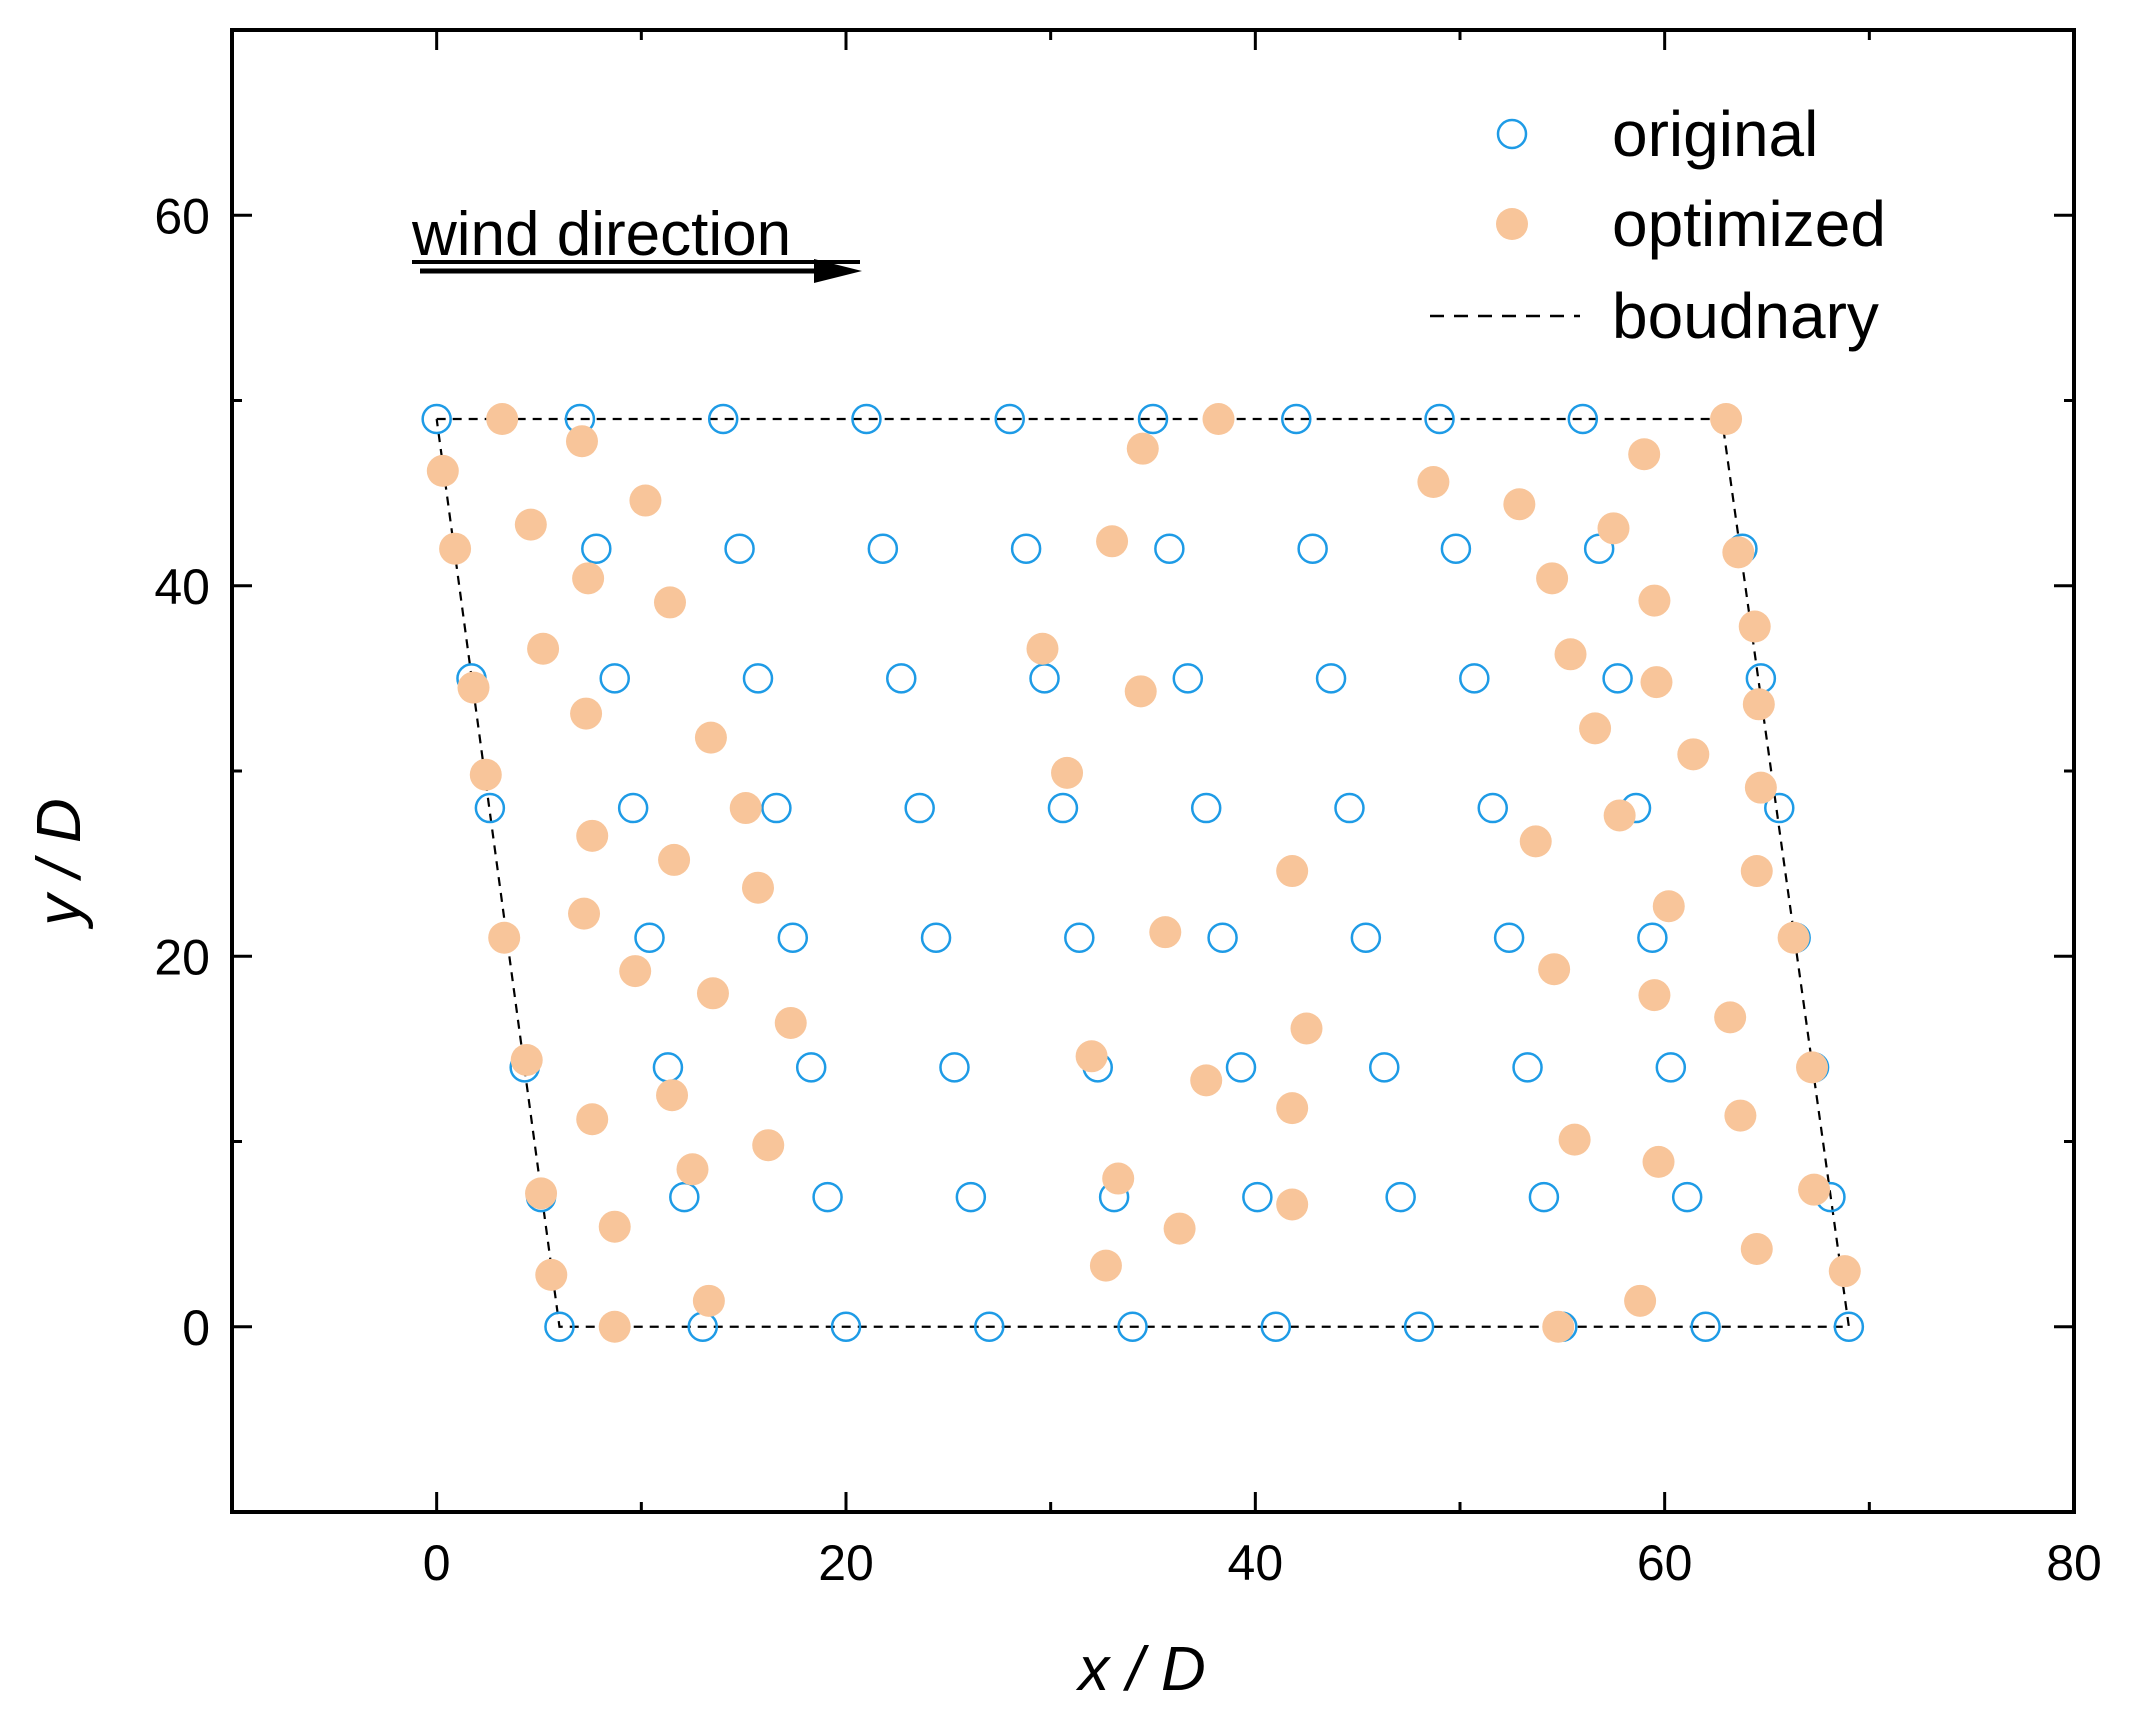  I want to click on y-tick-label-40: 40, so click(182, 587).